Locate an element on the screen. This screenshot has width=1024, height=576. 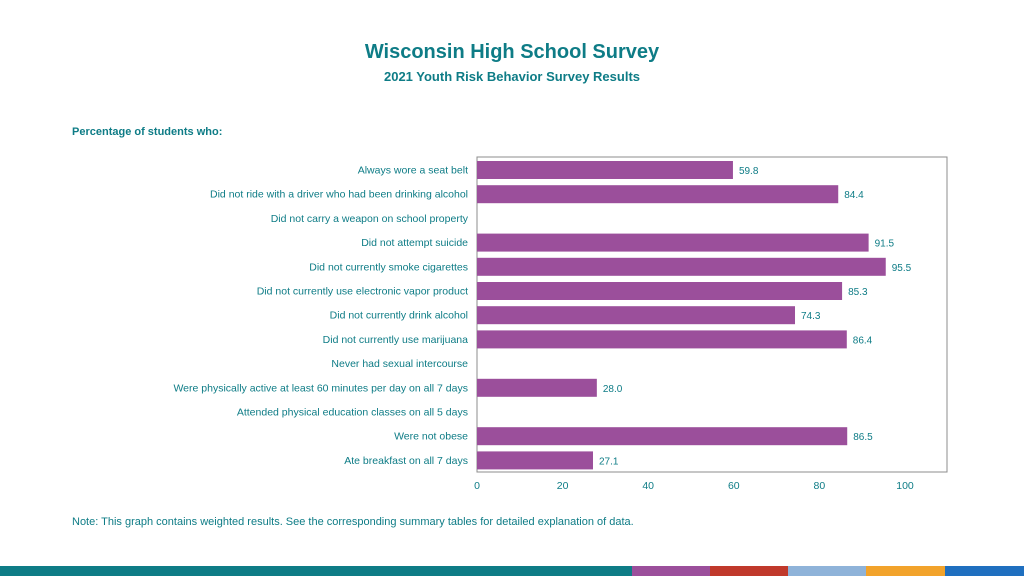
category-label: Always wore a seat belt is located at coordinates (413, 171).